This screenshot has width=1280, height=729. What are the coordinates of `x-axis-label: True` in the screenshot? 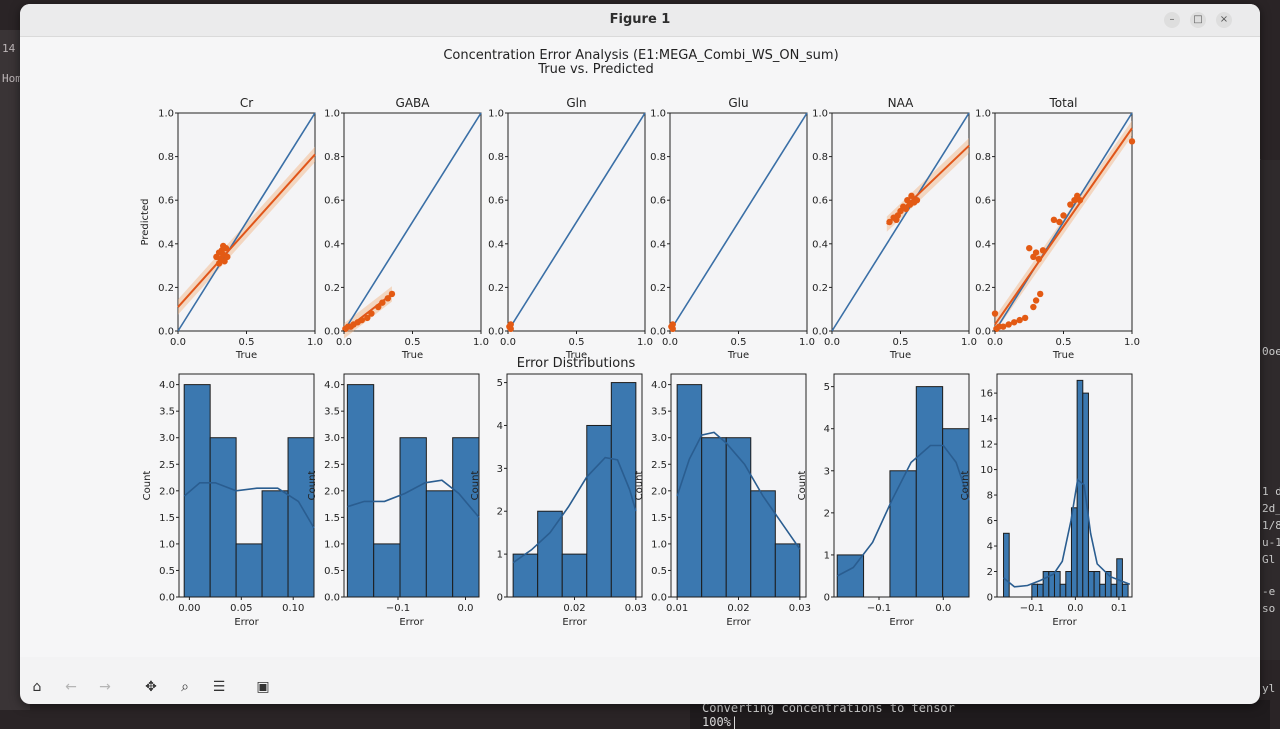 It's located at (412, 355).